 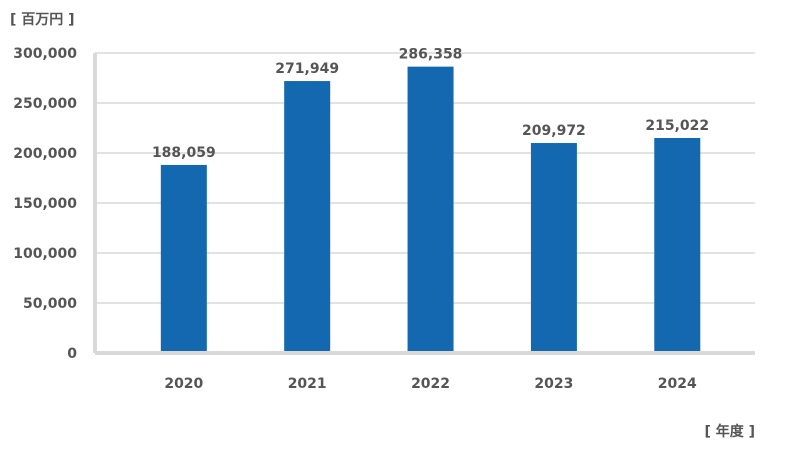 I want to click on bar-2022, so click(x=430, y=209).